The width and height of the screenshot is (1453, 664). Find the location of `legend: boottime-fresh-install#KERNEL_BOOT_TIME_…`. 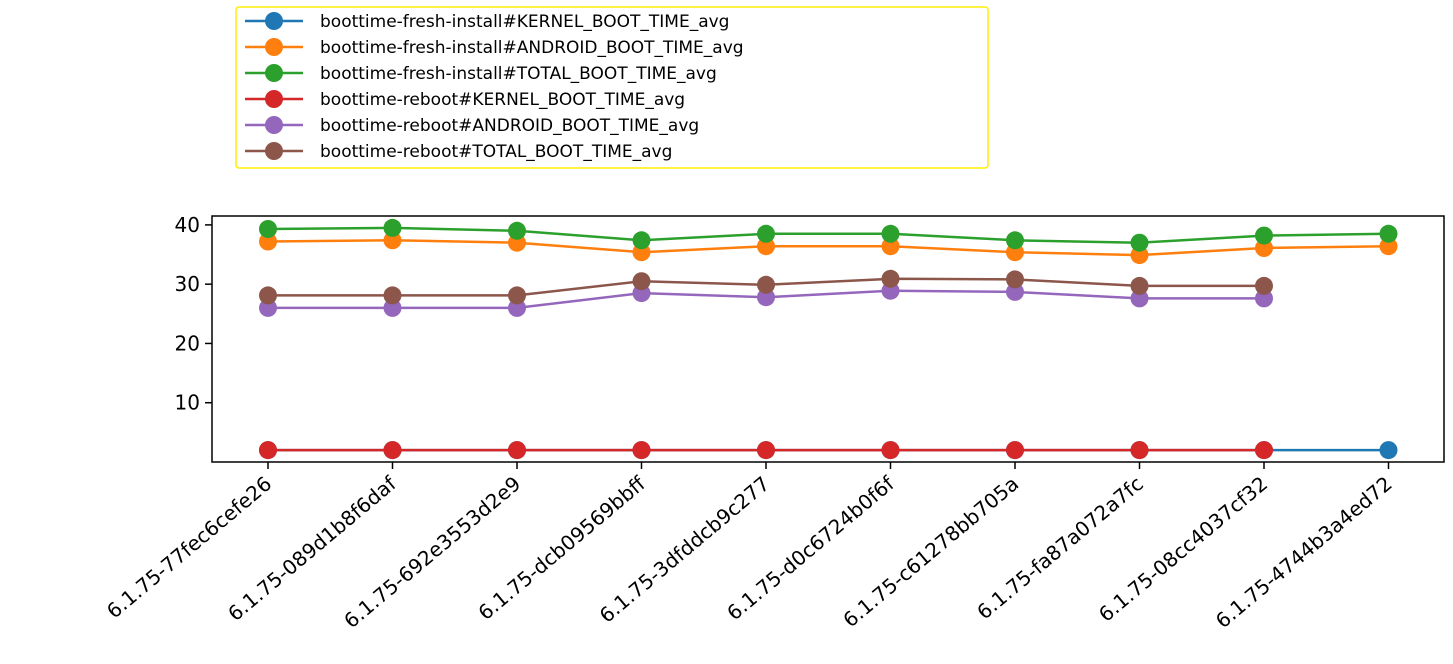

legend: boottime-fresh-install#KERNEL_BOOT_TIME_… is located at coordinates (612, 87).